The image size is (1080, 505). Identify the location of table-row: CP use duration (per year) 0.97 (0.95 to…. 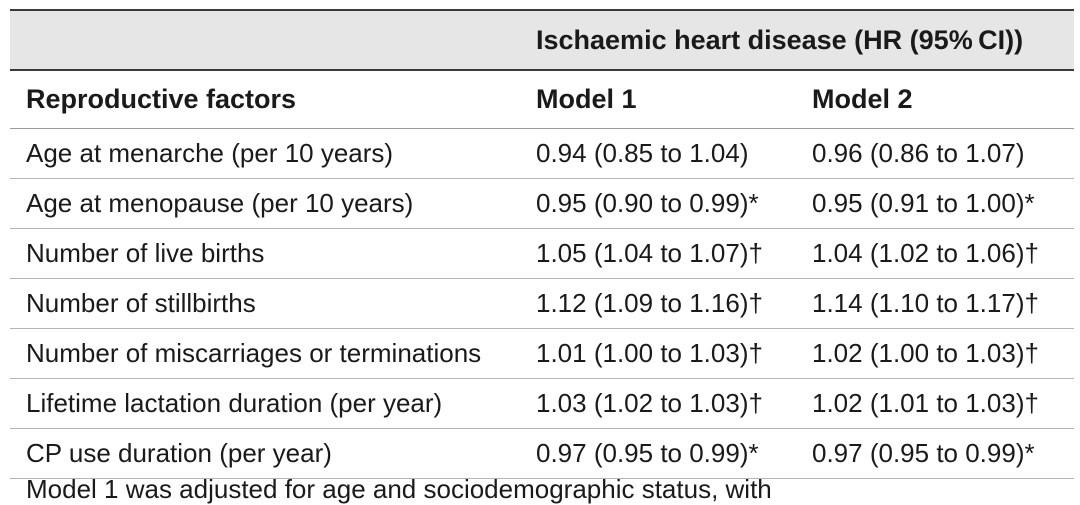
(542, 453).